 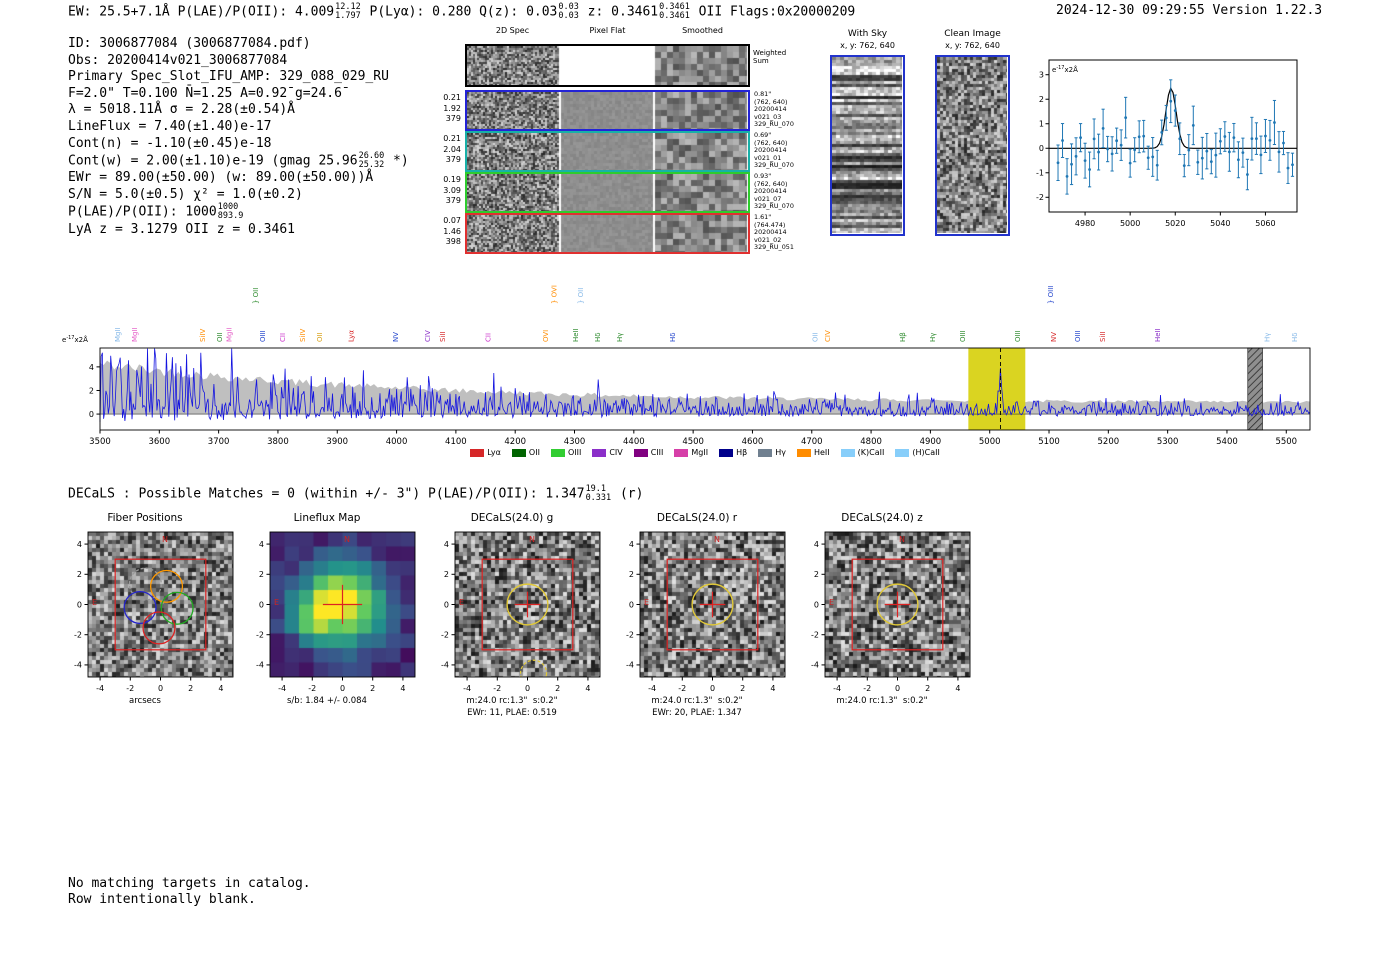 I want to click on emission-line-label: MgII, so click(x=230, y=334).